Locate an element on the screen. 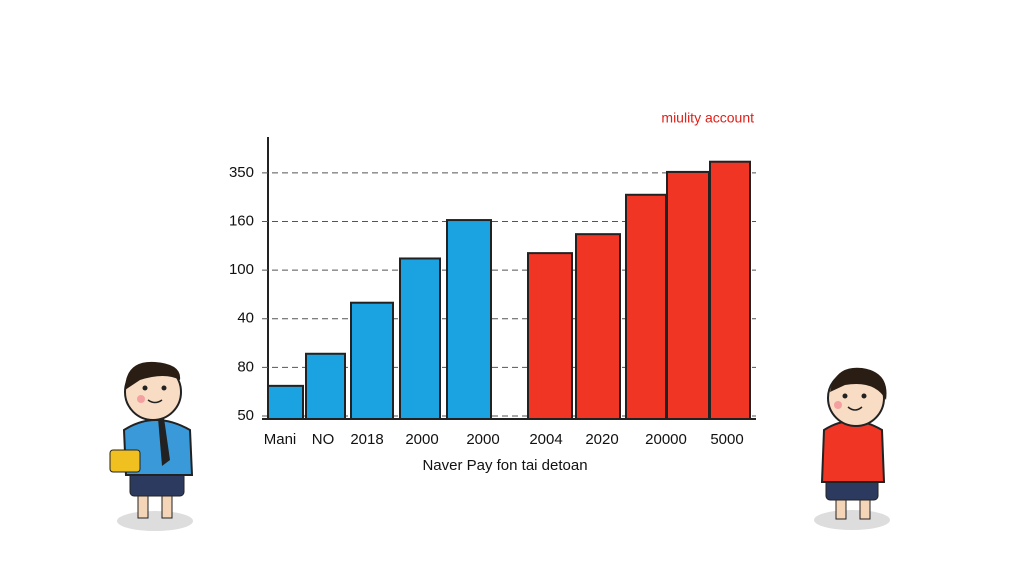  x-tick-label: NO is located at coordinates (323, 439).